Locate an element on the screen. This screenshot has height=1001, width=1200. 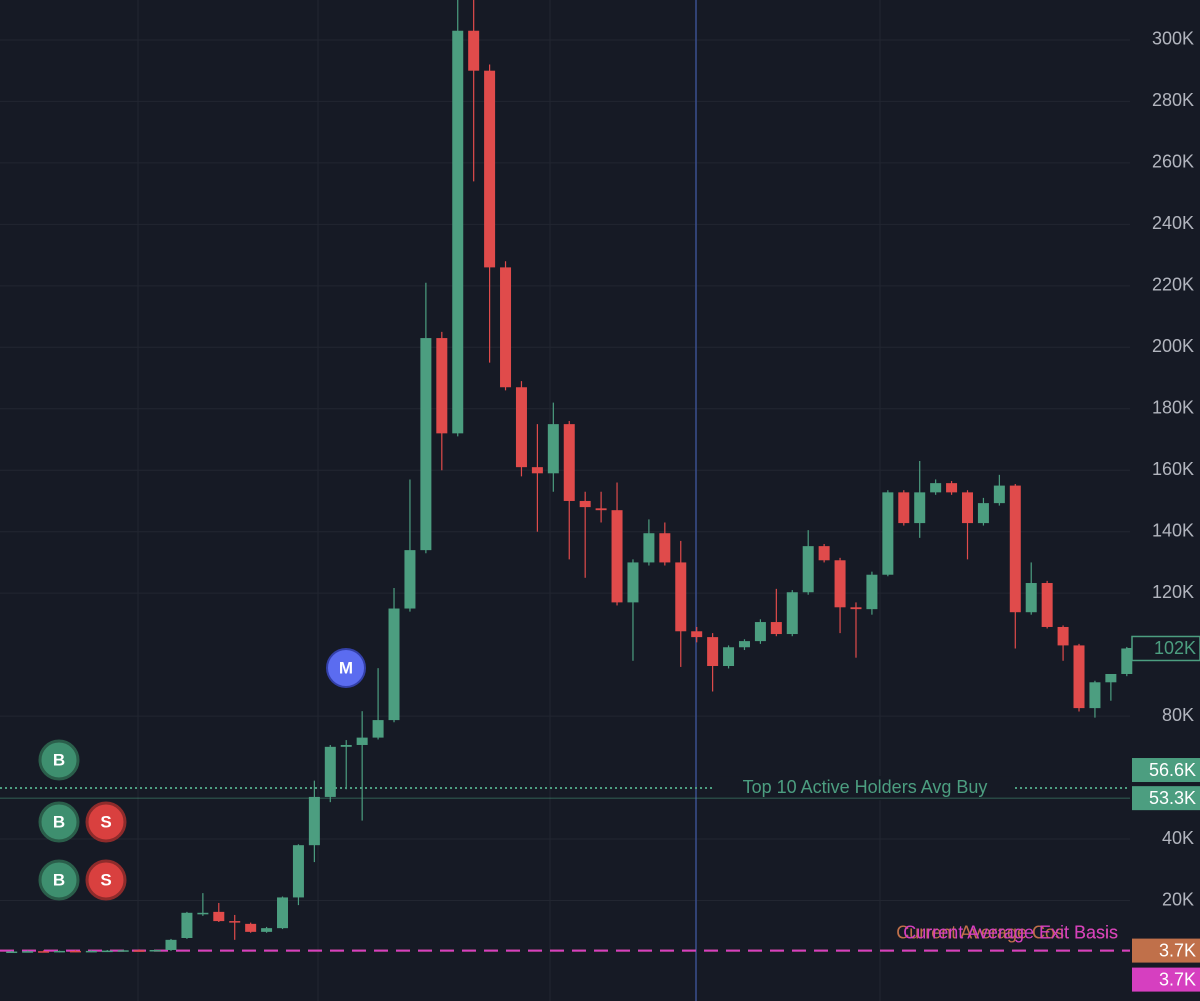
marker: M is located at coordinates (346, 668).